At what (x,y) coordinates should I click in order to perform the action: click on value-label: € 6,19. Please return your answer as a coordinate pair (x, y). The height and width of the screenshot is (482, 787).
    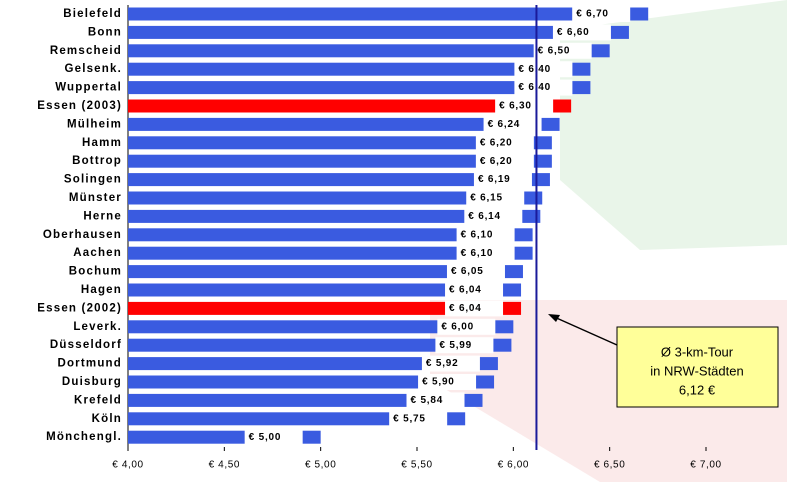
    Looking at the image, I should click on (494, 179).